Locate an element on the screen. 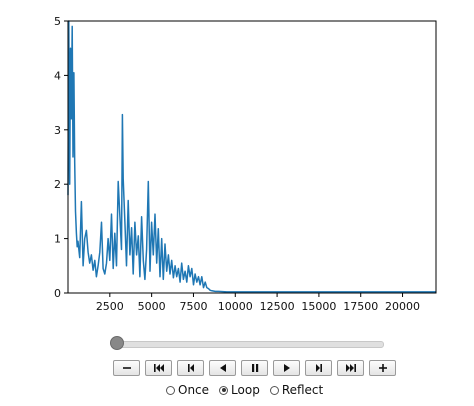  y-tick-label: 5 is located at coordinates (57, 21).